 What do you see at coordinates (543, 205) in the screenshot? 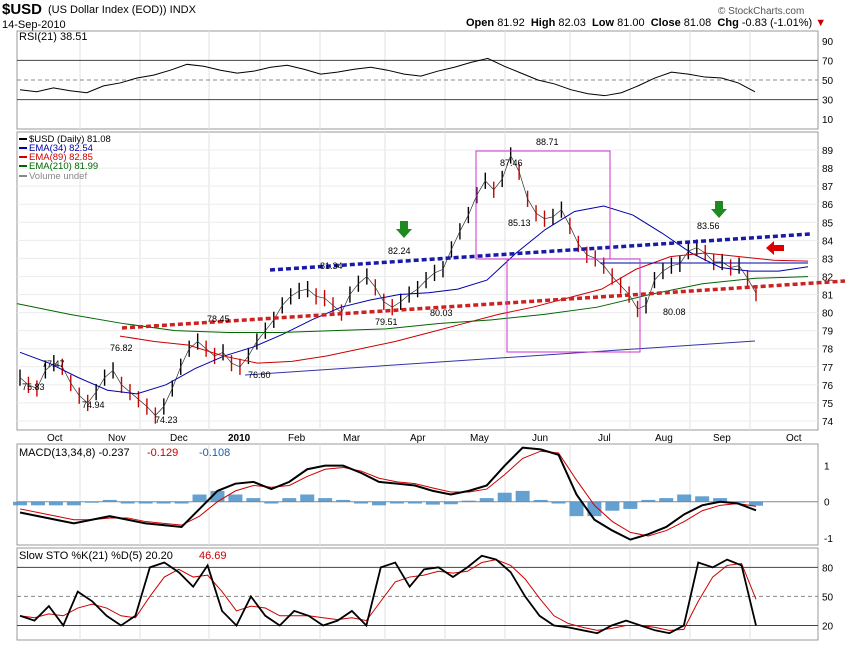
I see `magenta-box-top` at bounding box center [543, 205].